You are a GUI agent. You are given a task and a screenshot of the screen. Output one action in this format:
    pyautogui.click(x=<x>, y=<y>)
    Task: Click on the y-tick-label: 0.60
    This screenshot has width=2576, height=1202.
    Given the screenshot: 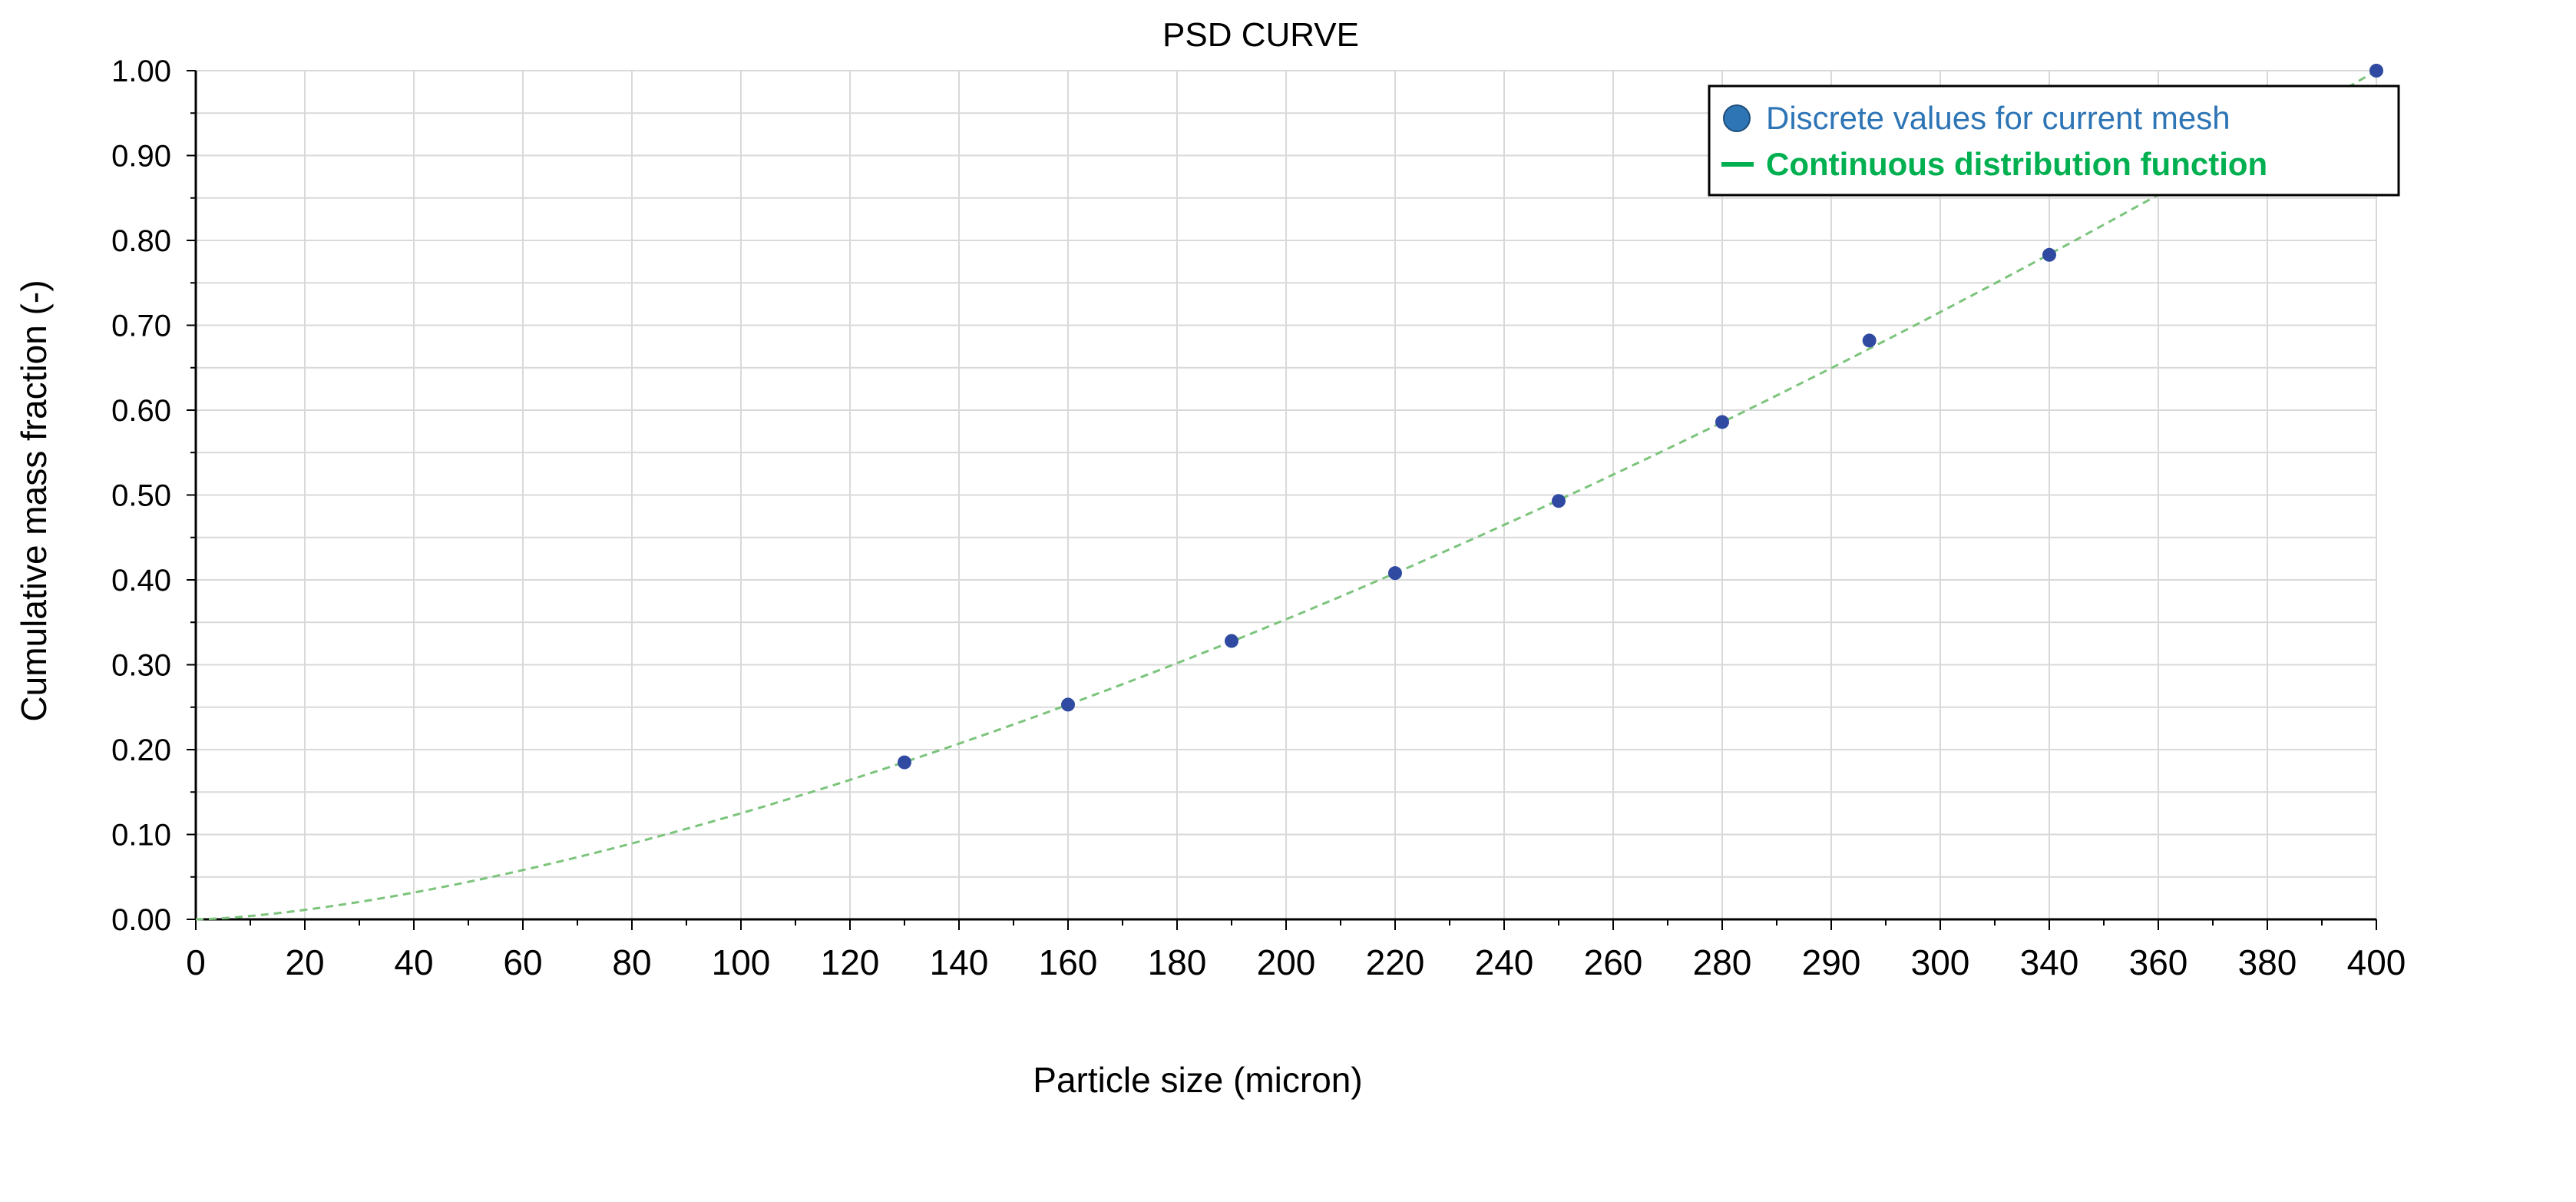 What is the action you would take?
    pyautogui.click(x=141, y=411)
    